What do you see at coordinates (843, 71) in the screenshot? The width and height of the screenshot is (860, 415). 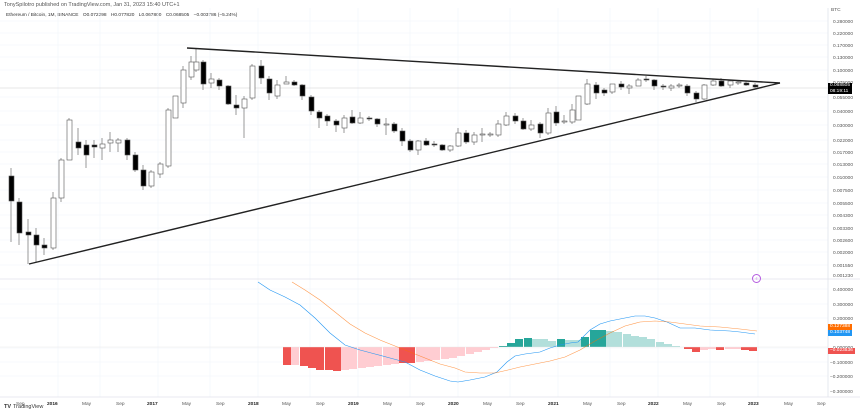 I see `svg-text: 0.100000` at bounding box center [843, 71].